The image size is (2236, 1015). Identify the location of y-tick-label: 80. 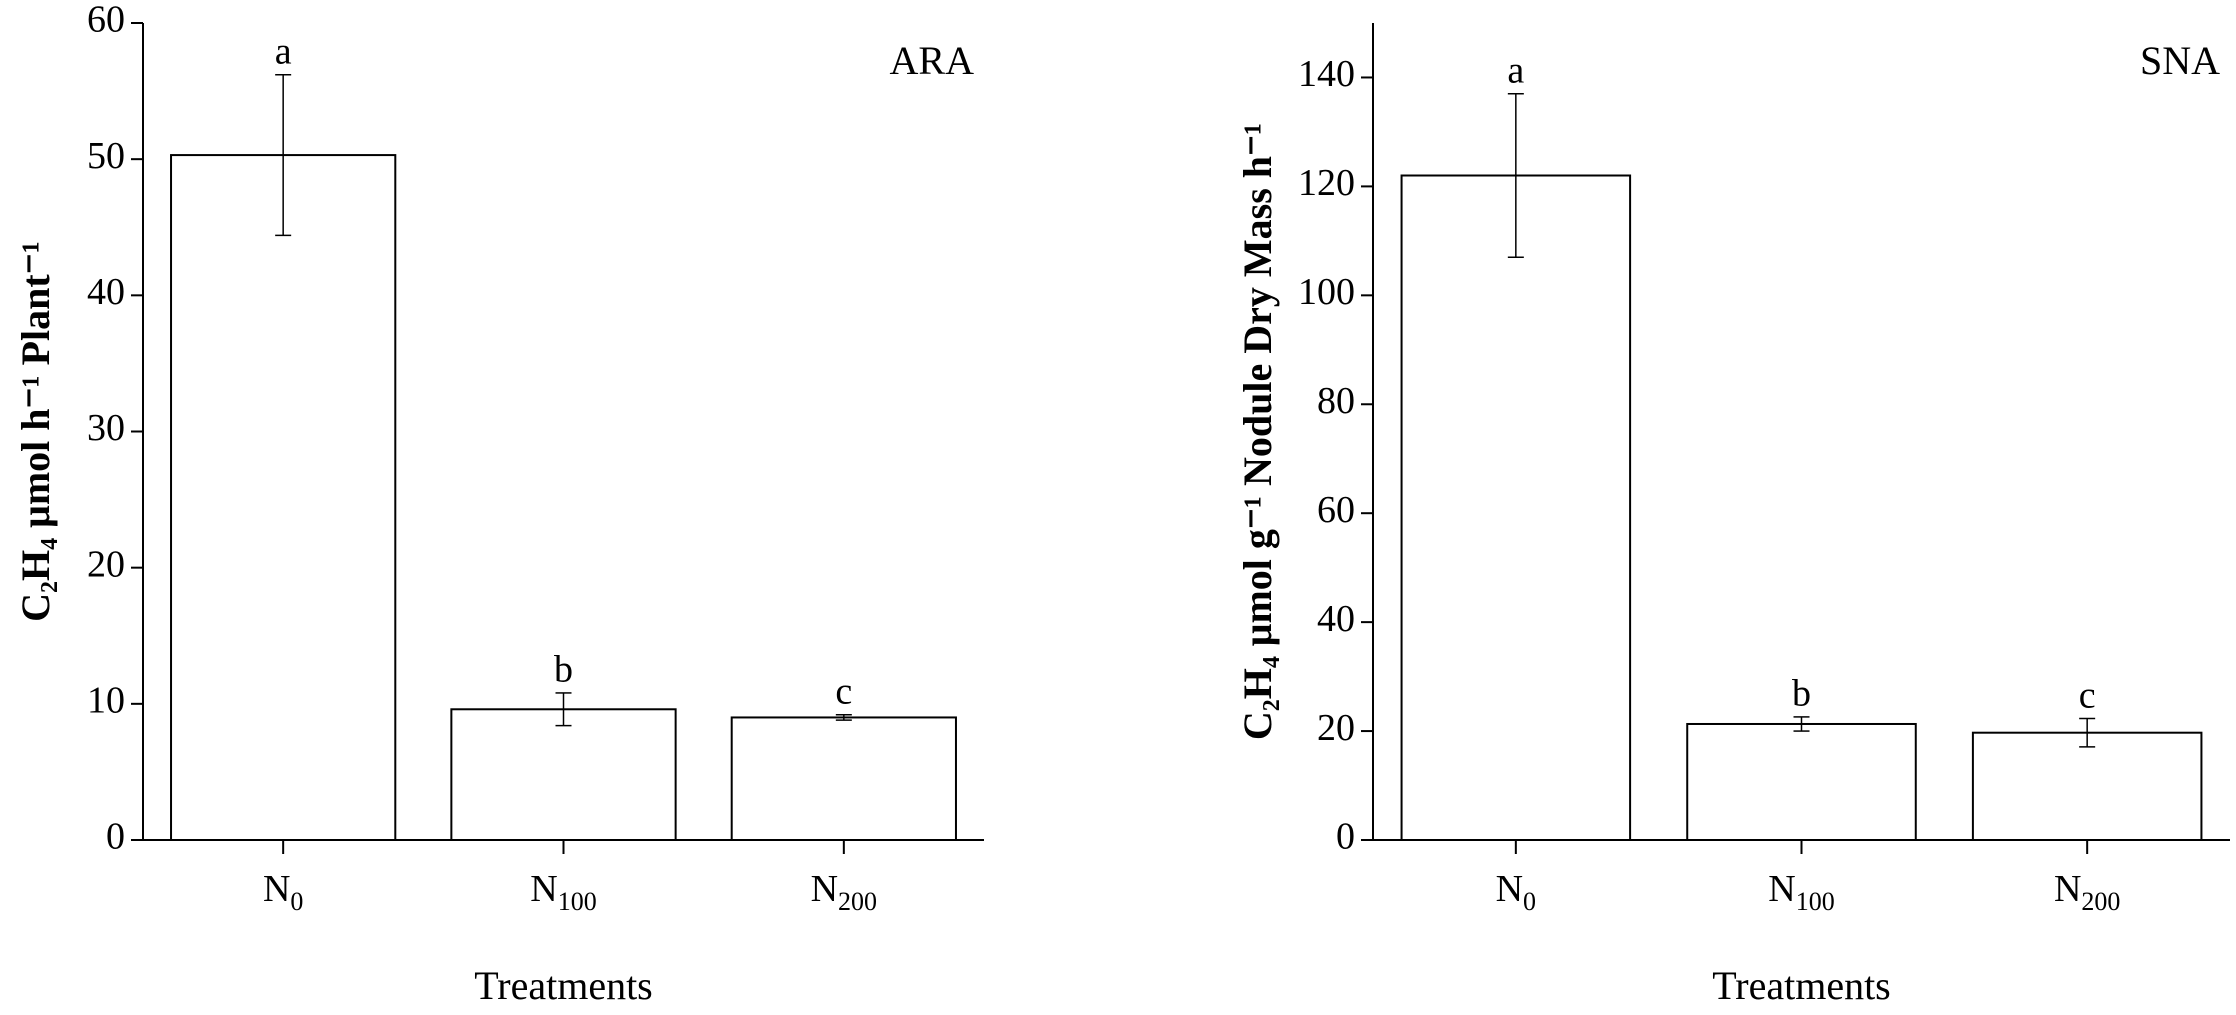
(1336, 401).